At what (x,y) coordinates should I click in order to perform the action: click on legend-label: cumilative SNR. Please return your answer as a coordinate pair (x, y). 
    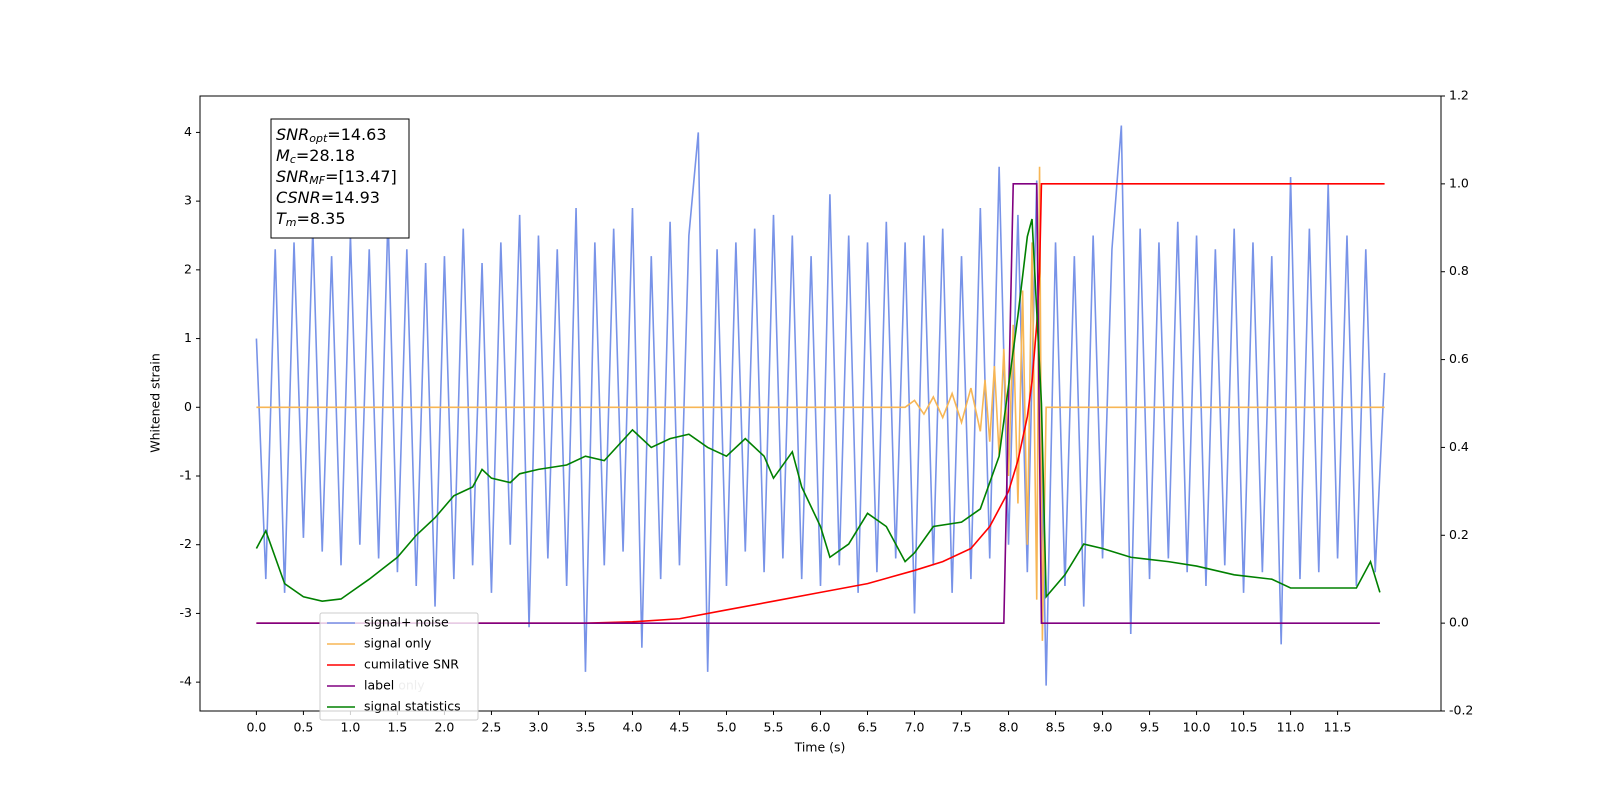
    Looking at the image, I should click on (411, 664).